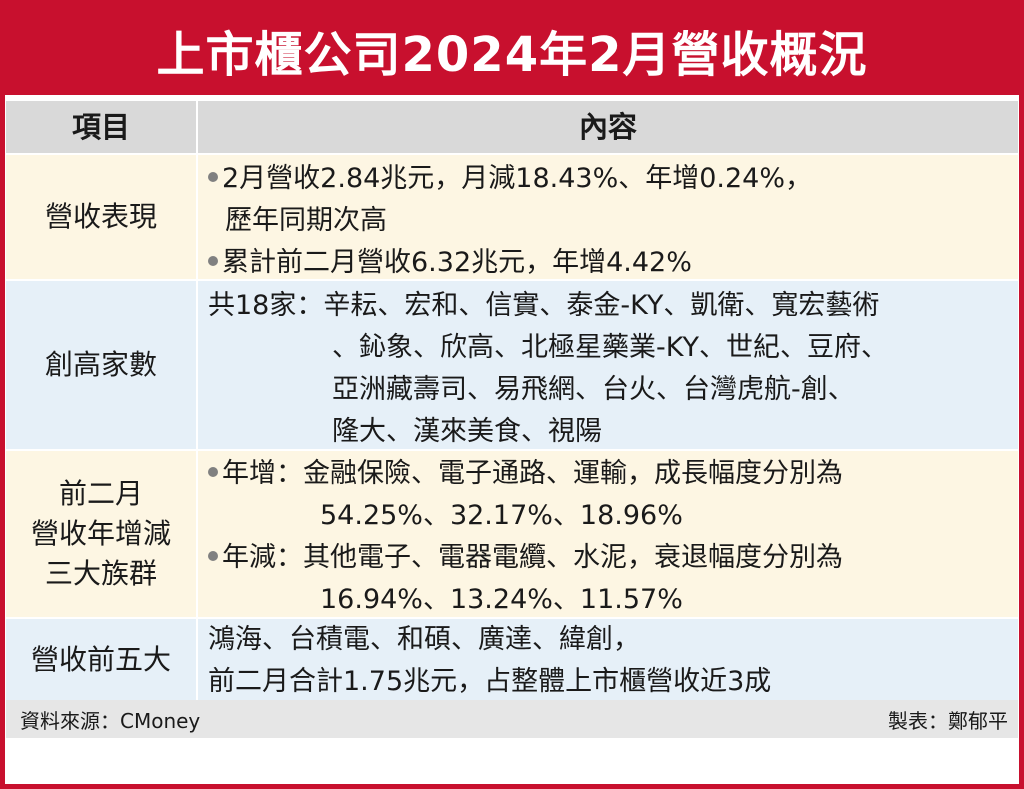 The height and width of the screenshot is (789, 1024). What do you see at coordinates (613, 179) in the screenshot?
I see `content-line: 2月營收2.84兆元，月減18.43%、年增0.24%，` at bounding box center [613, 179].